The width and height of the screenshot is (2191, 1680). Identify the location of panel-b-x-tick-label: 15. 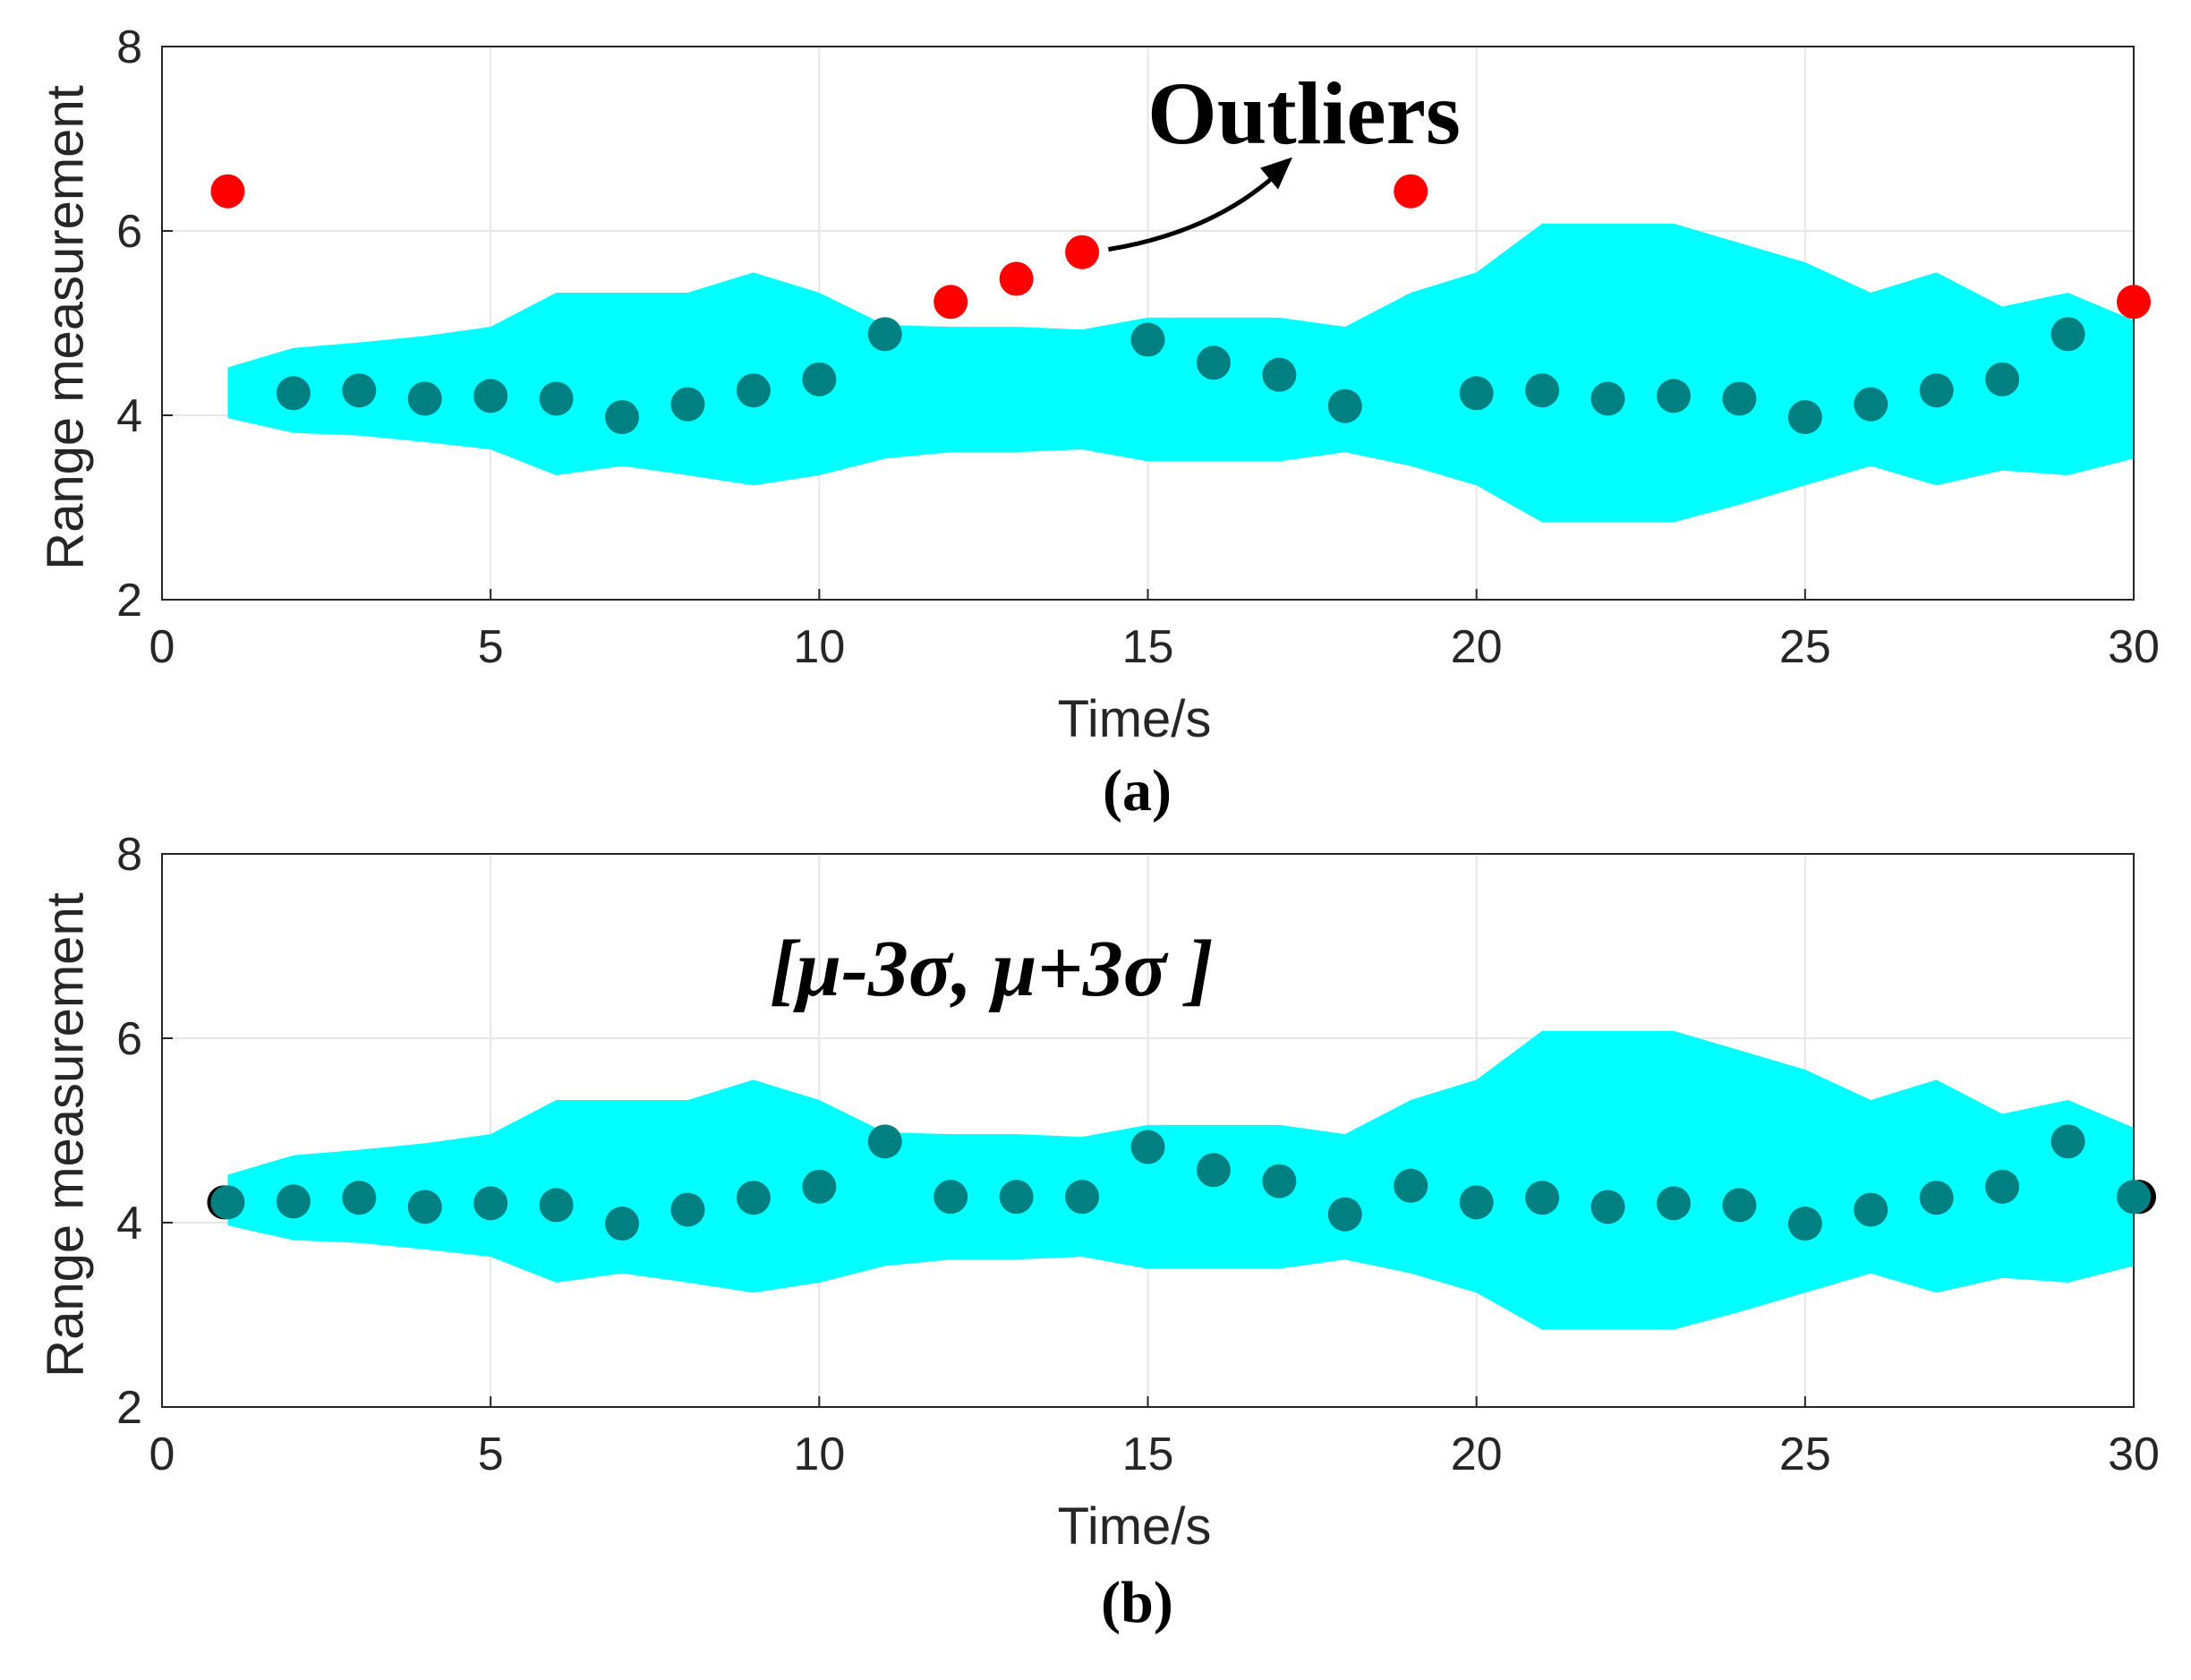
(1148, 1454).